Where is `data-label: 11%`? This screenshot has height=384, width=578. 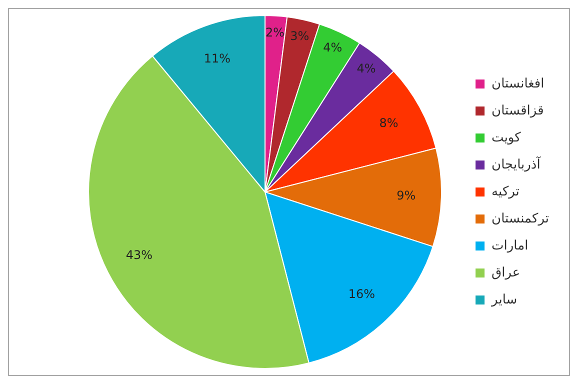
data-label: 11% is located at coordinates (217, 58).